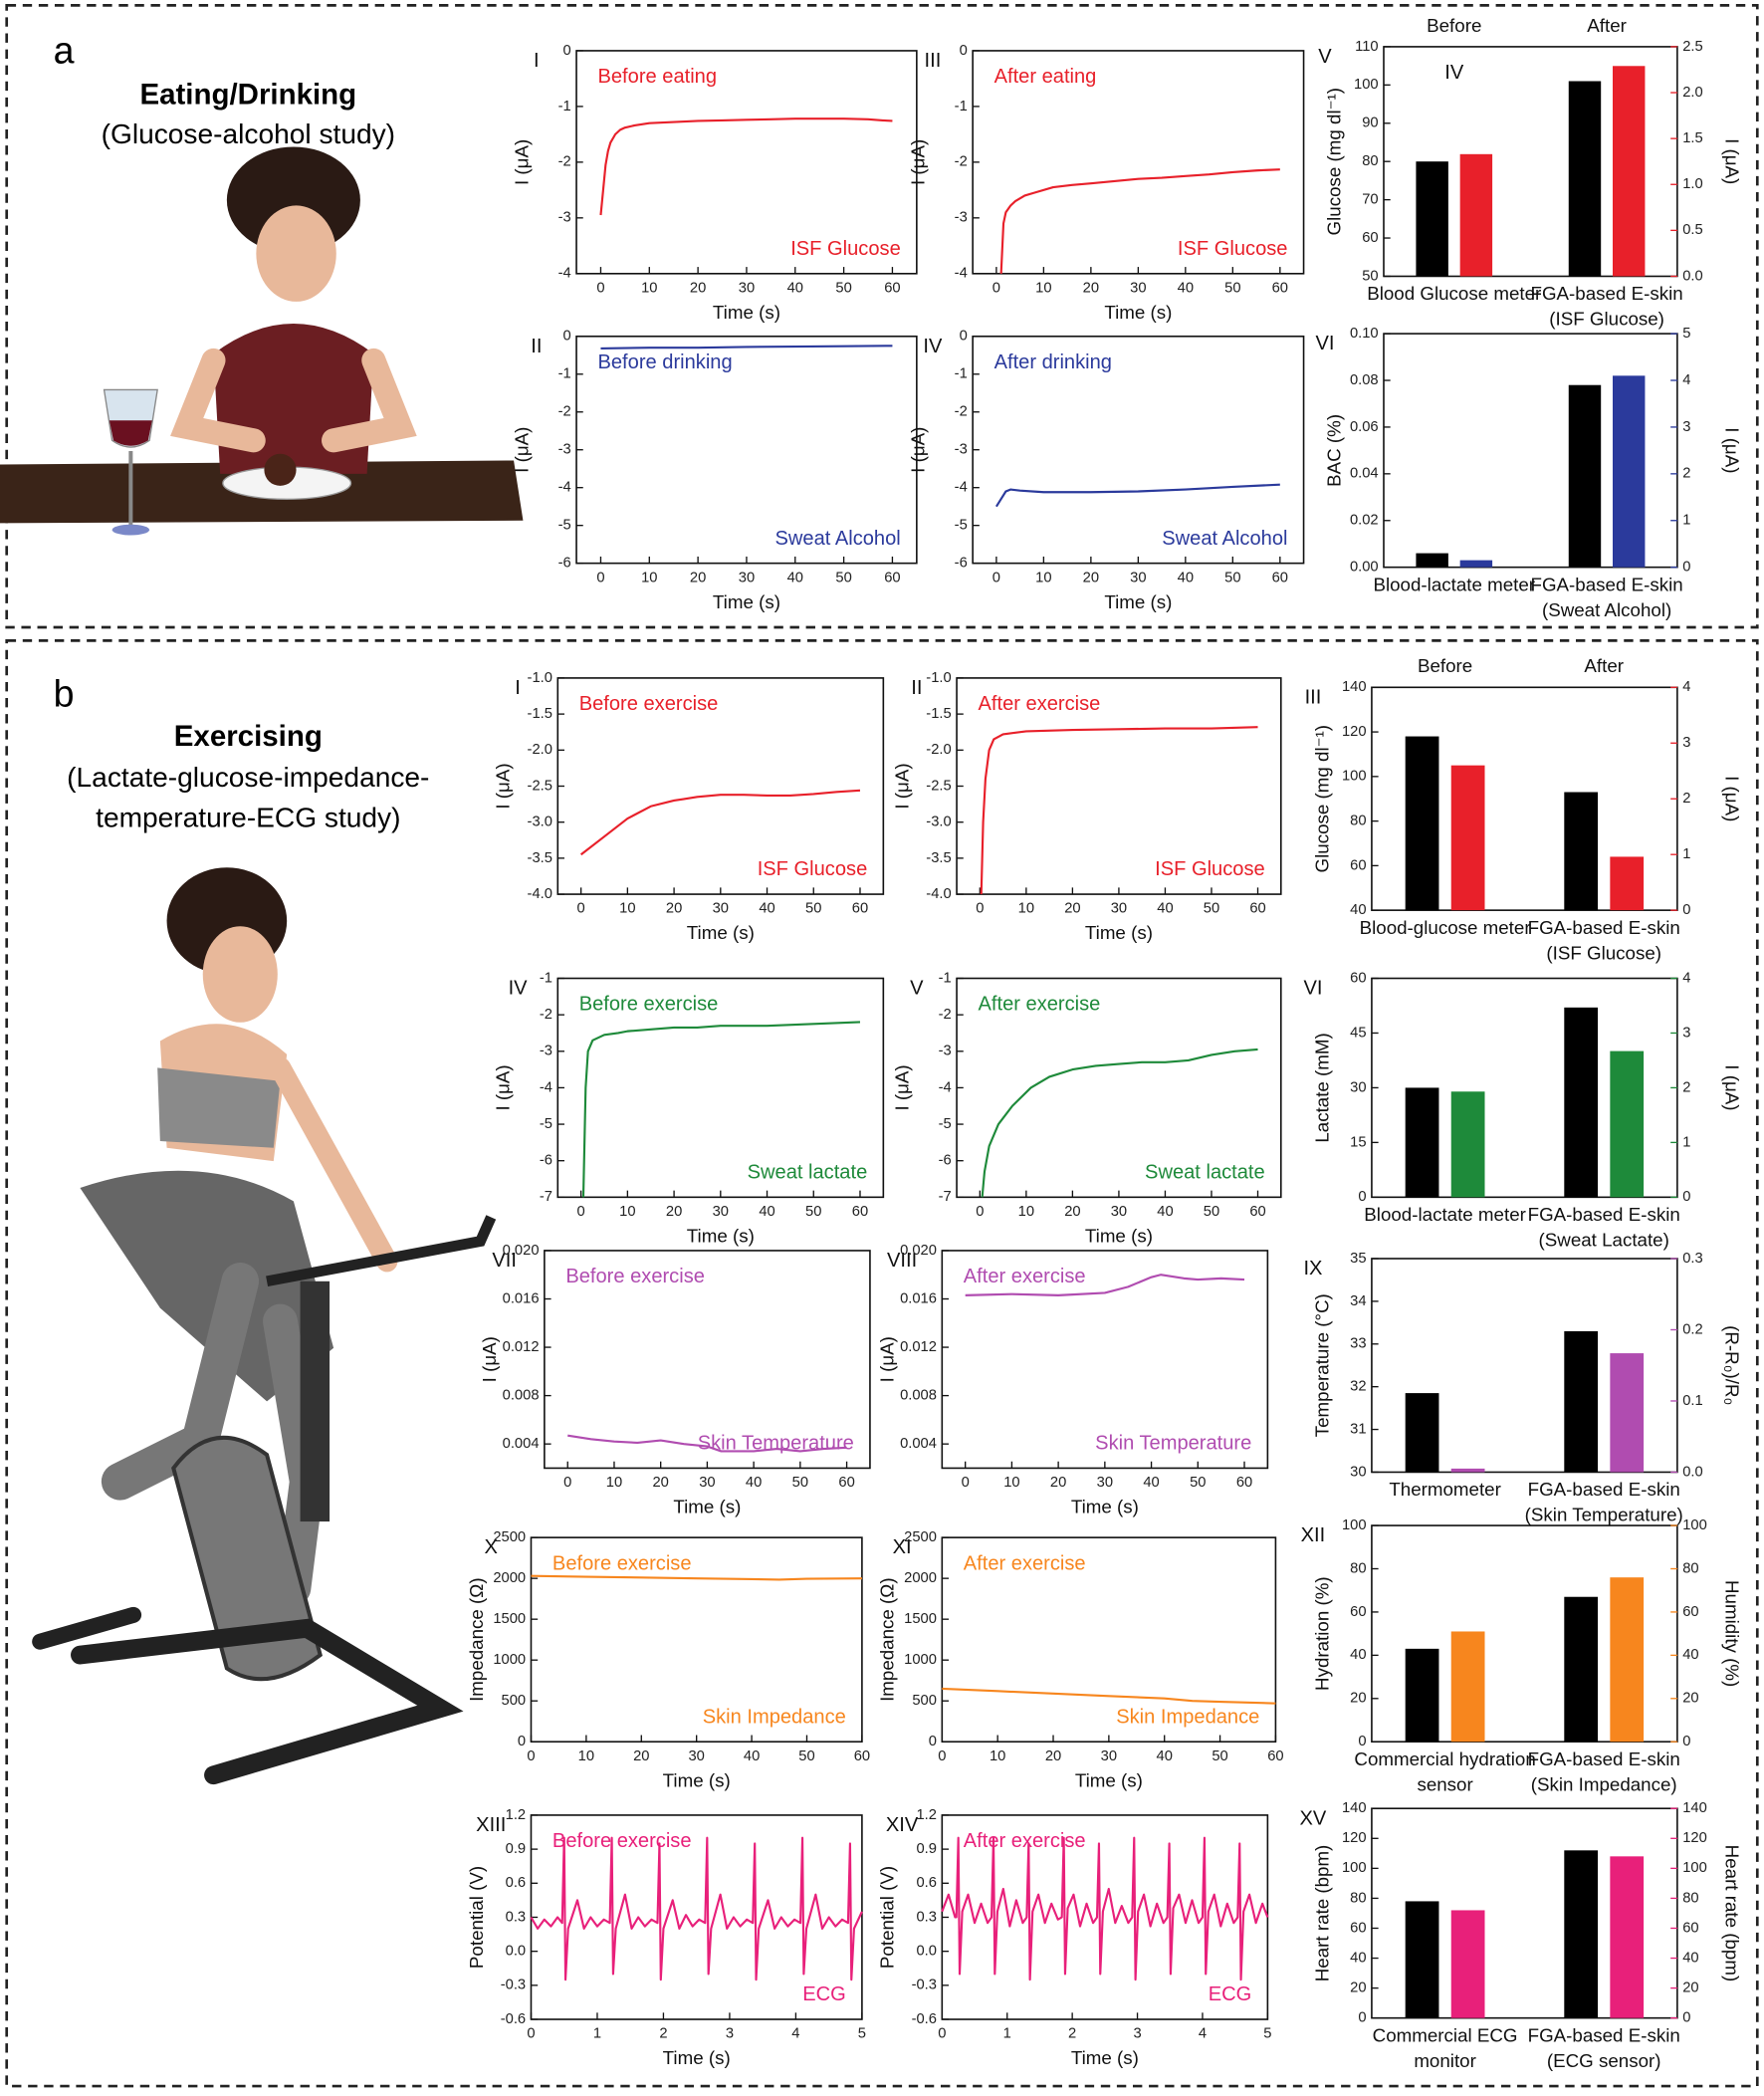  Describe the element at coordinates (1445, 2060) in the screenshot. I see `x-category-label: monitor` at that location.